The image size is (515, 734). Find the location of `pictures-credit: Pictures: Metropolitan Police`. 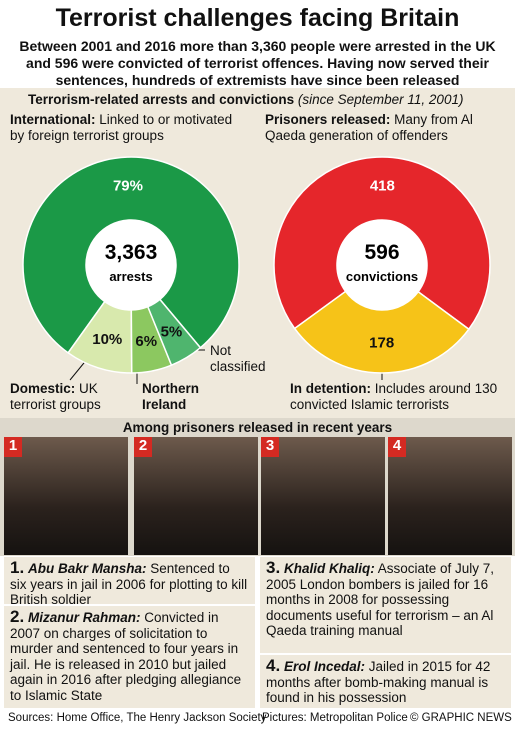

pictures-credit: Pictures: Metropolitan Police is located at coordinates (335, 718).